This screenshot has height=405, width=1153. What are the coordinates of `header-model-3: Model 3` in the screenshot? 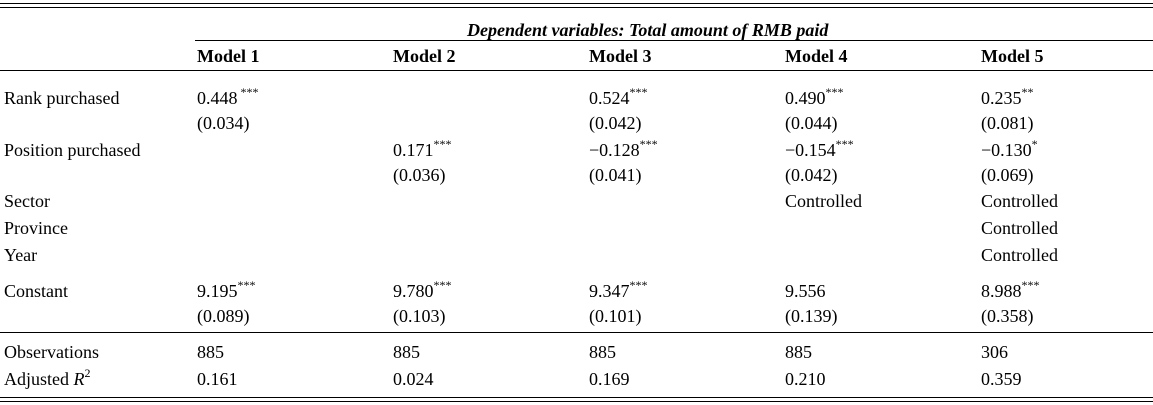 It's located at (620, 56).